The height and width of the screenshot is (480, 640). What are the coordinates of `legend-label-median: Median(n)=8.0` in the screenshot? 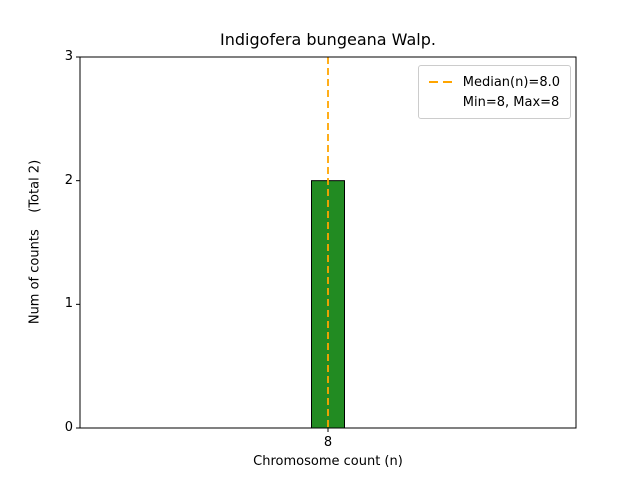 It's located at (511, 82).